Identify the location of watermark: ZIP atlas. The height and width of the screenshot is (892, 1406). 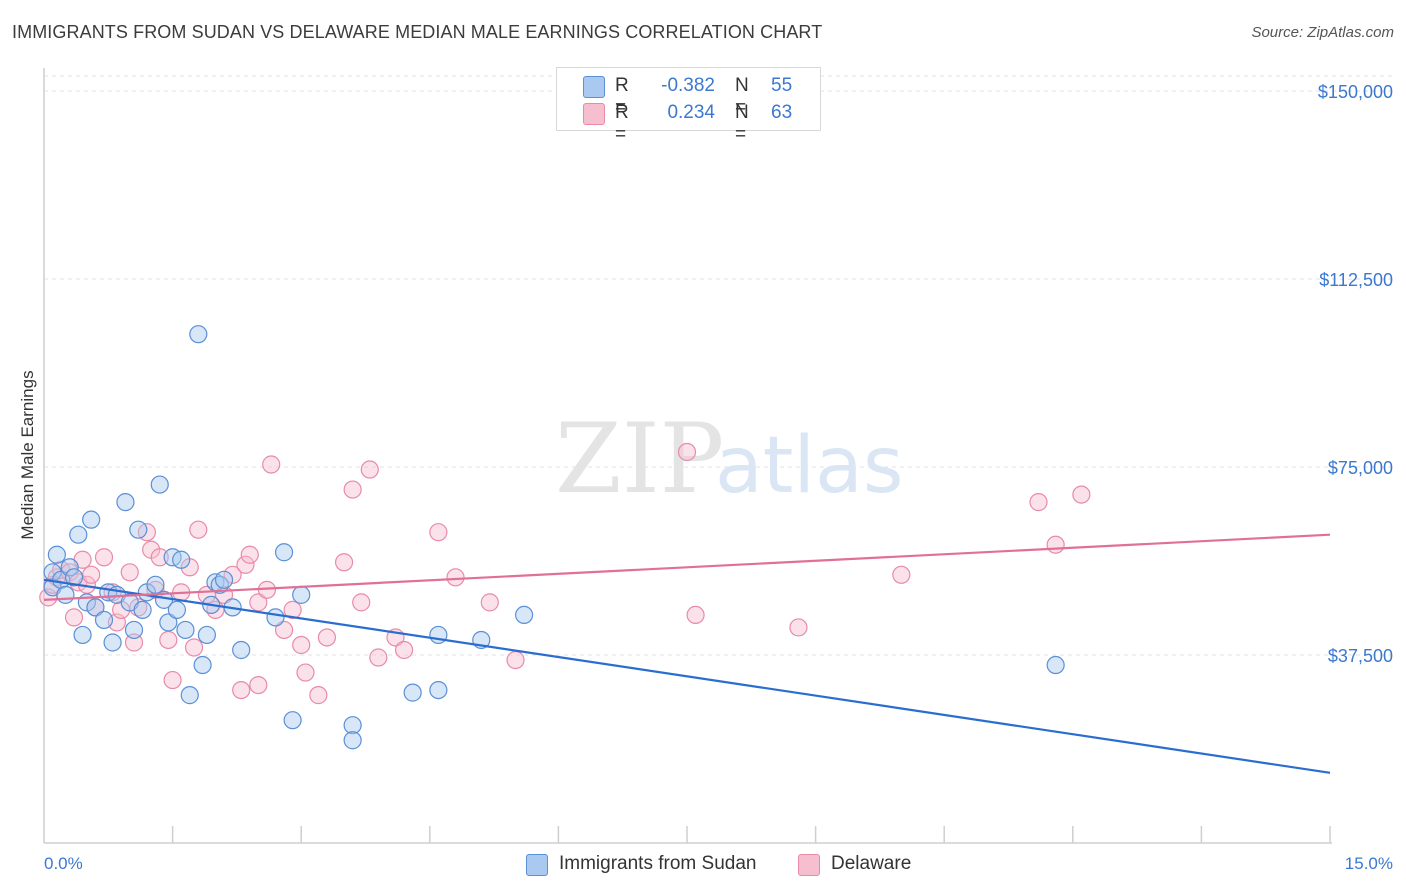
(729, 459).